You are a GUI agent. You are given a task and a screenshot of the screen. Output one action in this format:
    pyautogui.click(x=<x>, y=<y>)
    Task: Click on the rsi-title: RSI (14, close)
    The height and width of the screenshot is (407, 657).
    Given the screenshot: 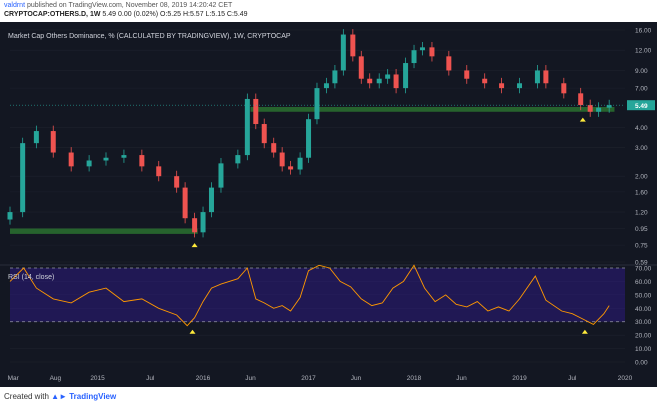 What is the action you would take?
    pyautogui.click(x=31, y=277)
    